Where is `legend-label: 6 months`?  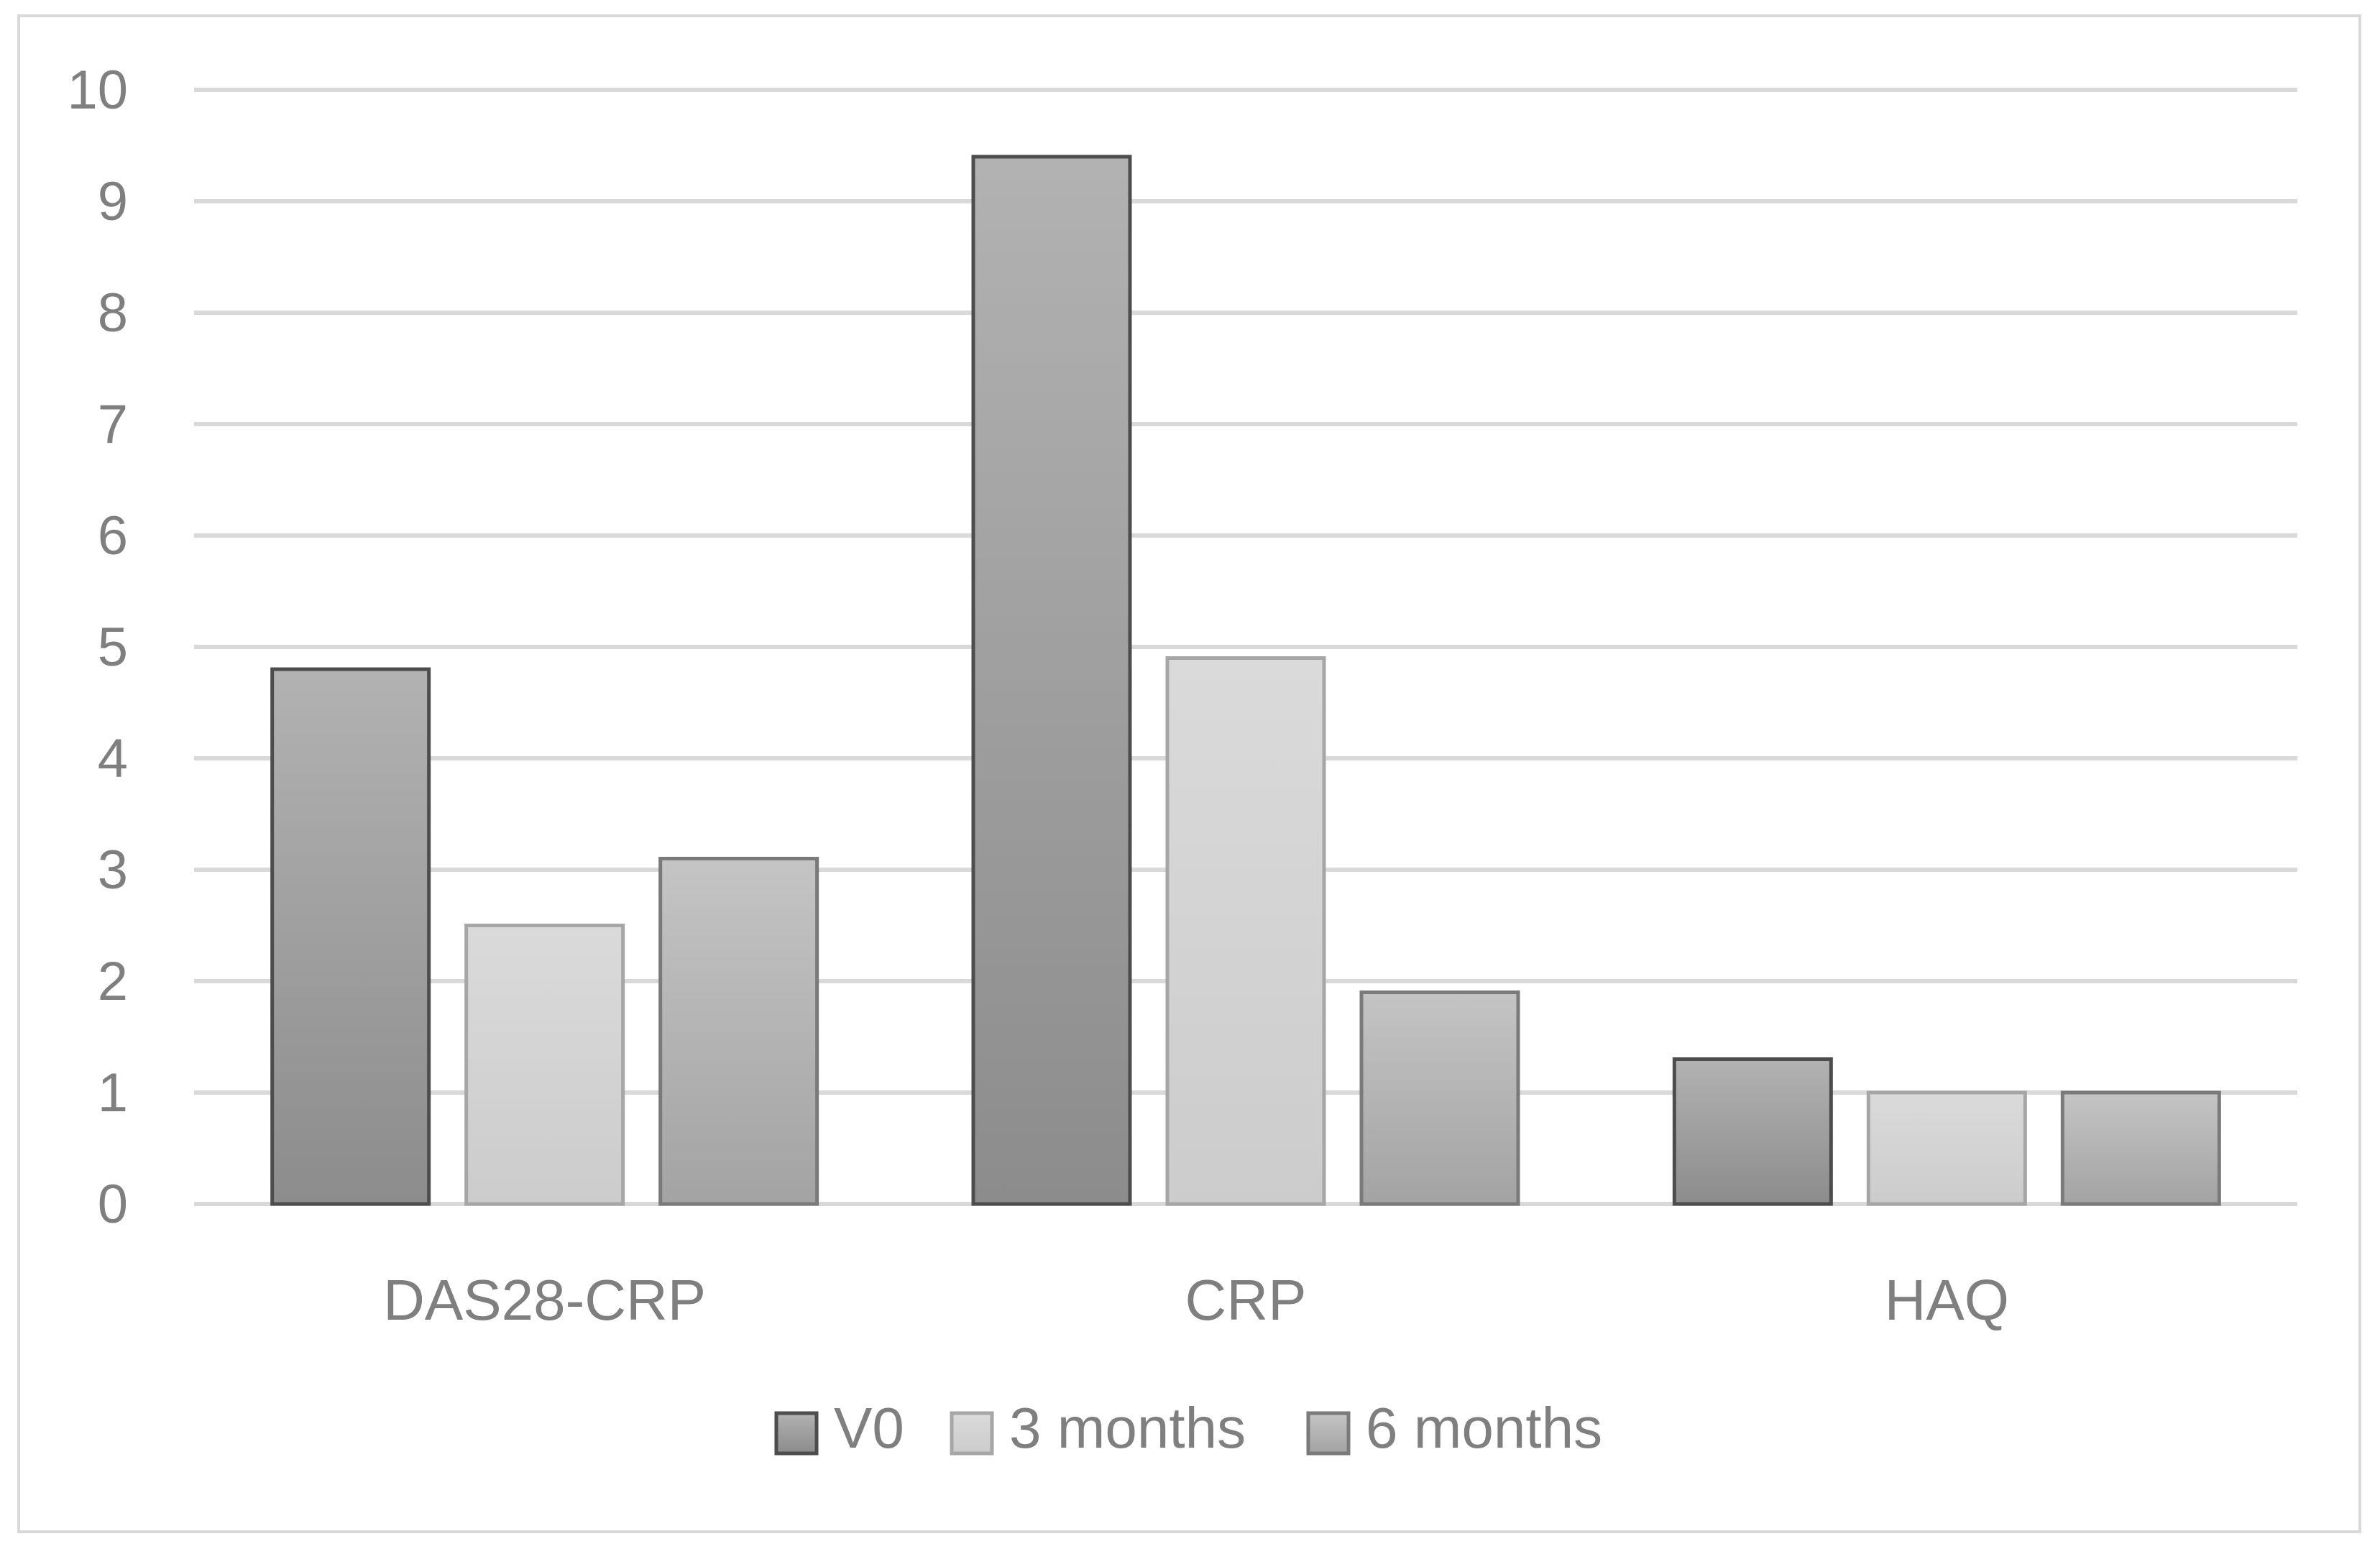
legend-label: 6 months is located at coordinates (1484, 1428).